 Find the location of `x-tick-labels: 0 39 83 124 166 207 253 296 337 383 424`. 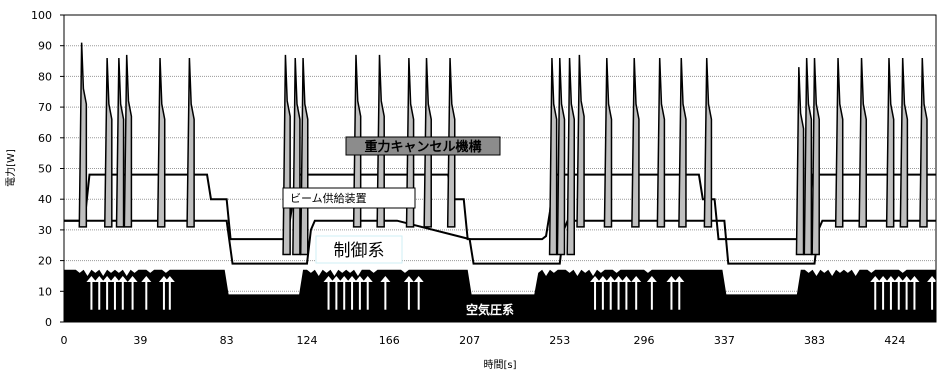

x-tick-labels: 0 39 83 124 166 207 253 296 337 383 424 is located at coordinates (483, 340).